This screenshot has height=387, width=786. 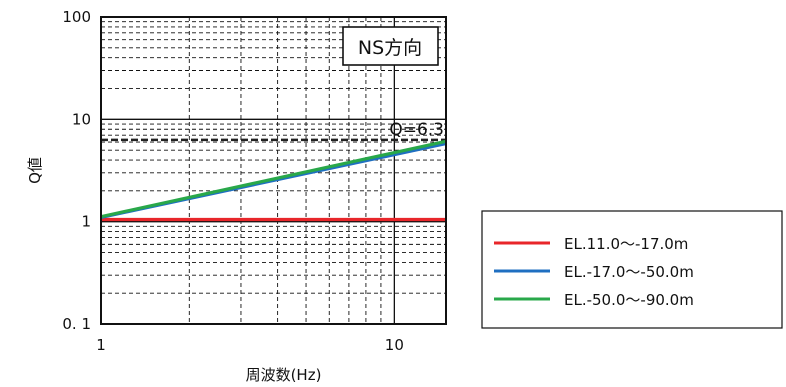 What do you see at coordinates (35, 170) in the screenshot?
I see `y-axis-title: Q値` at bounding box center [35, 170].